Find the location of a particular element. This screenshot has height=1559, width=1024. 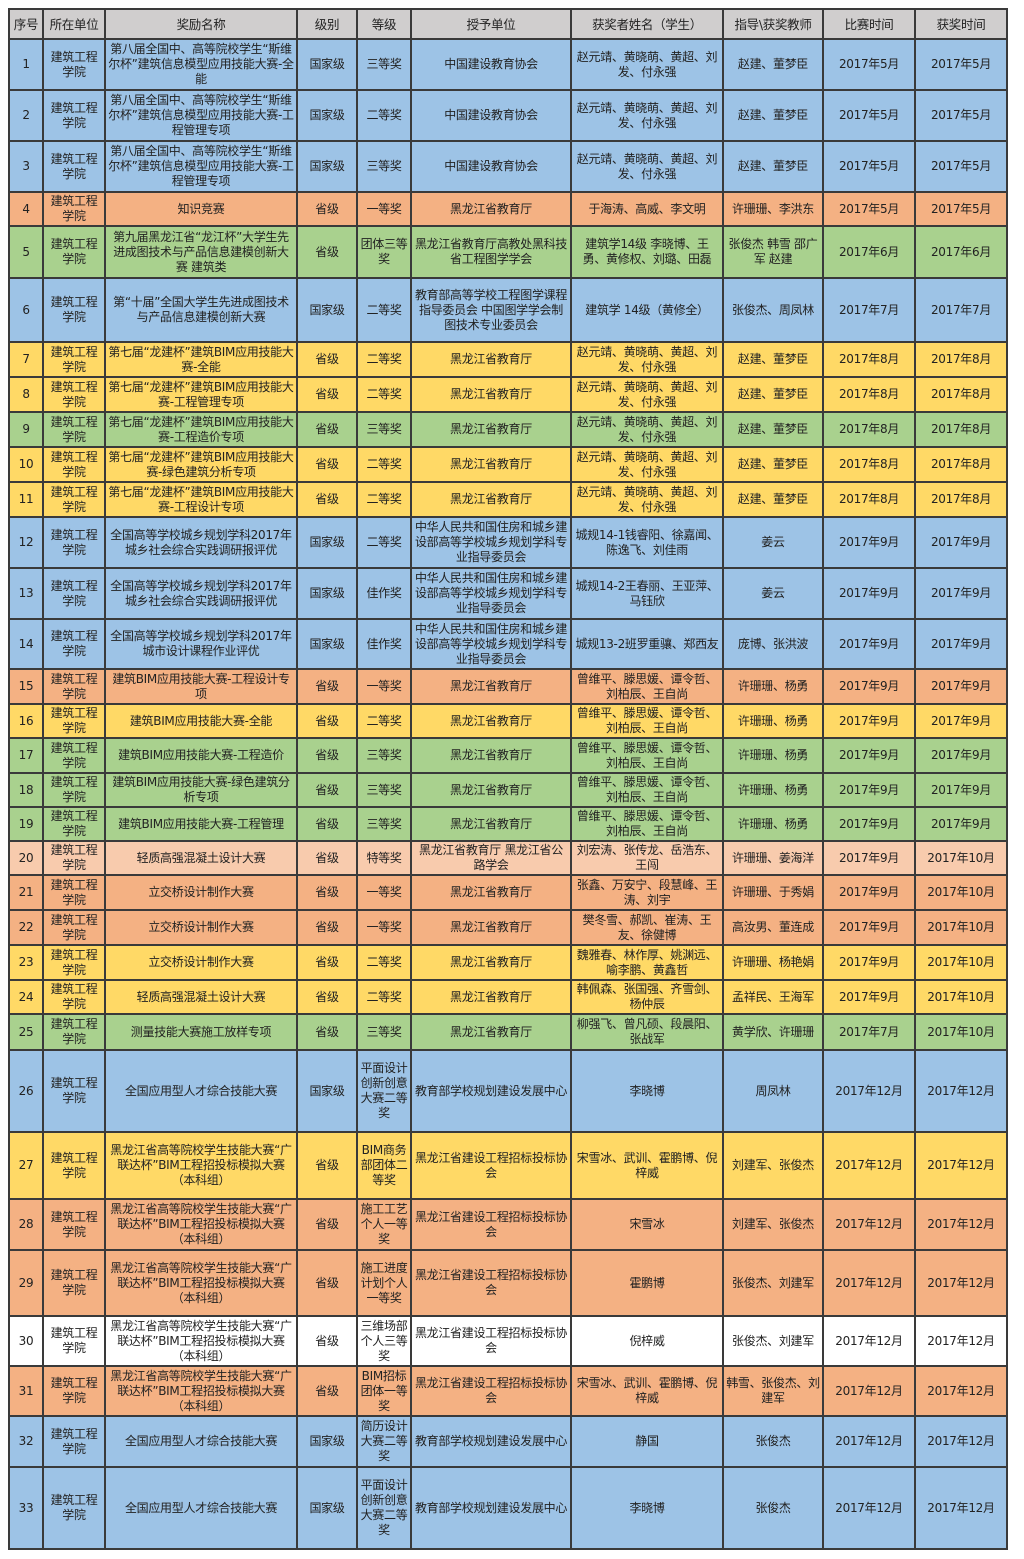

cell-index: 16 is located at coordinates (26, 721).